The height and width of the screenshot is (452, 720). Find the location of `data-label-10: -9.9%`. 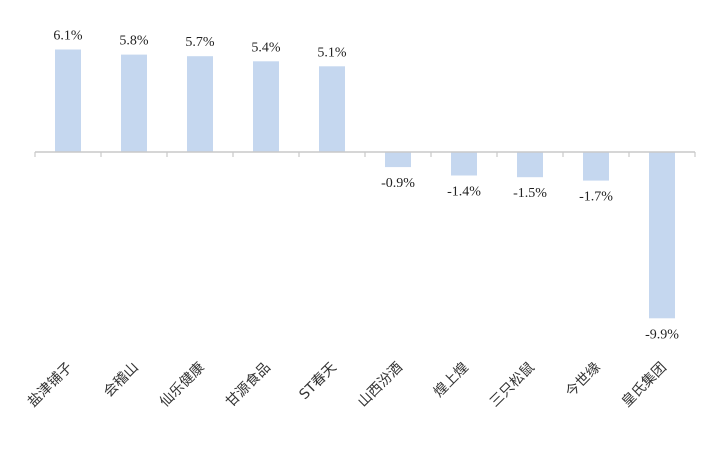

data-label-10: -9.9% is located at coordinates (662, 334).